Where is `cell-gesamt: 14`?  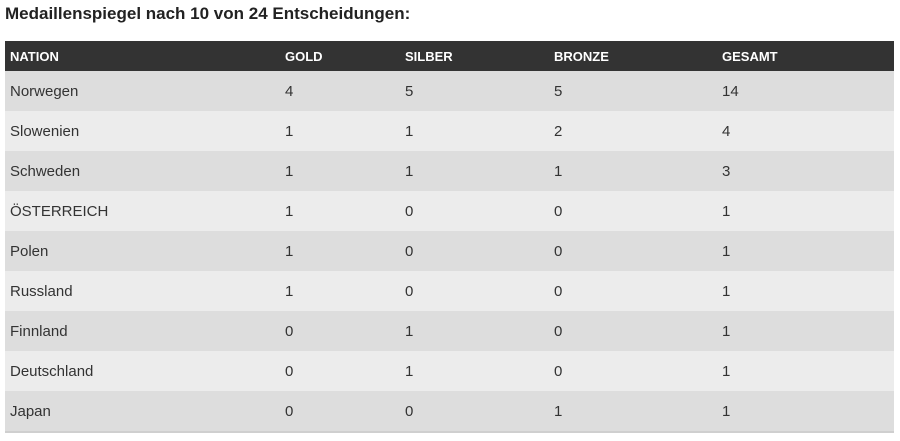
cell-gesamt: 14 is located at coordinates (805, 91).